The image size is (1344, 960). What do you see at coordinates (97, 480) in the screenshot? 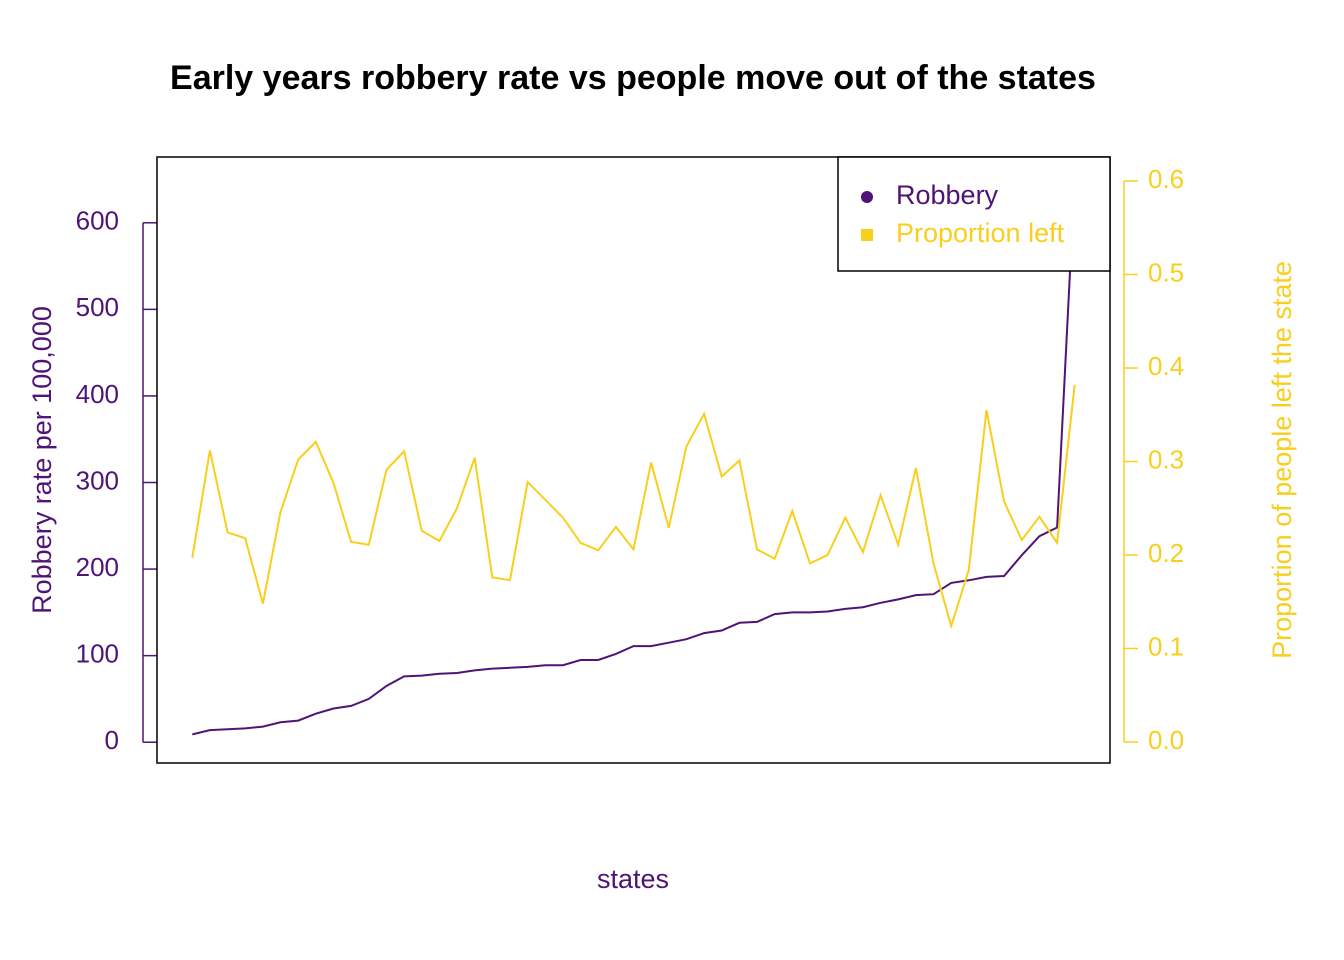
I see `y-tick-label: 300` at bounding box center [97, 480].